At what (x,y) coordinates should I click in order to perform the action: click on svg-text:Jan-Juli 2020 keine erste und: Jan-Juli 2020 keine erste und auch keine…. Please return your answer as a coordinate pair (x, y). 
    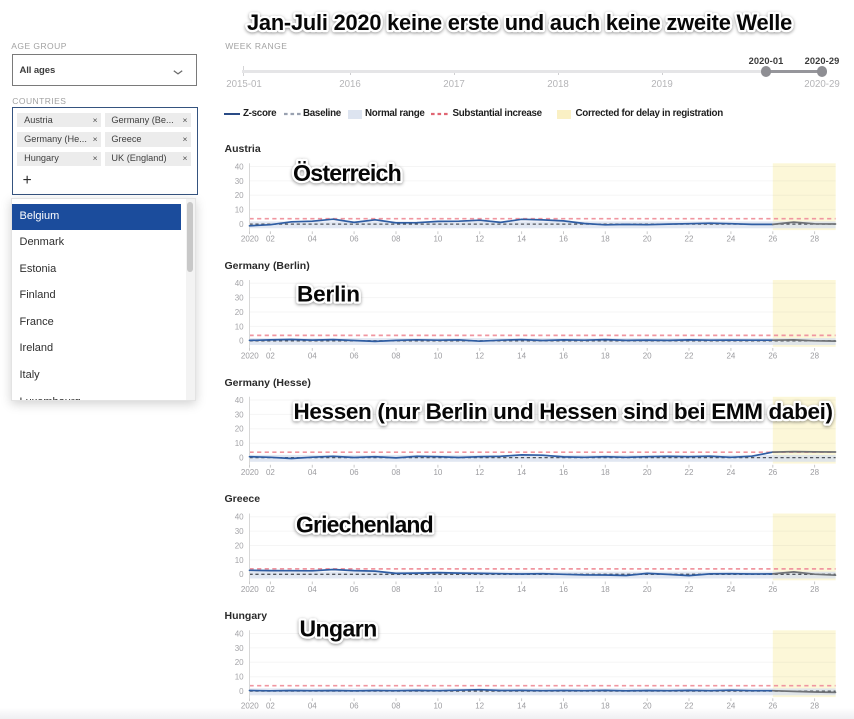
    Looking at the image, I should click on (519, 22).